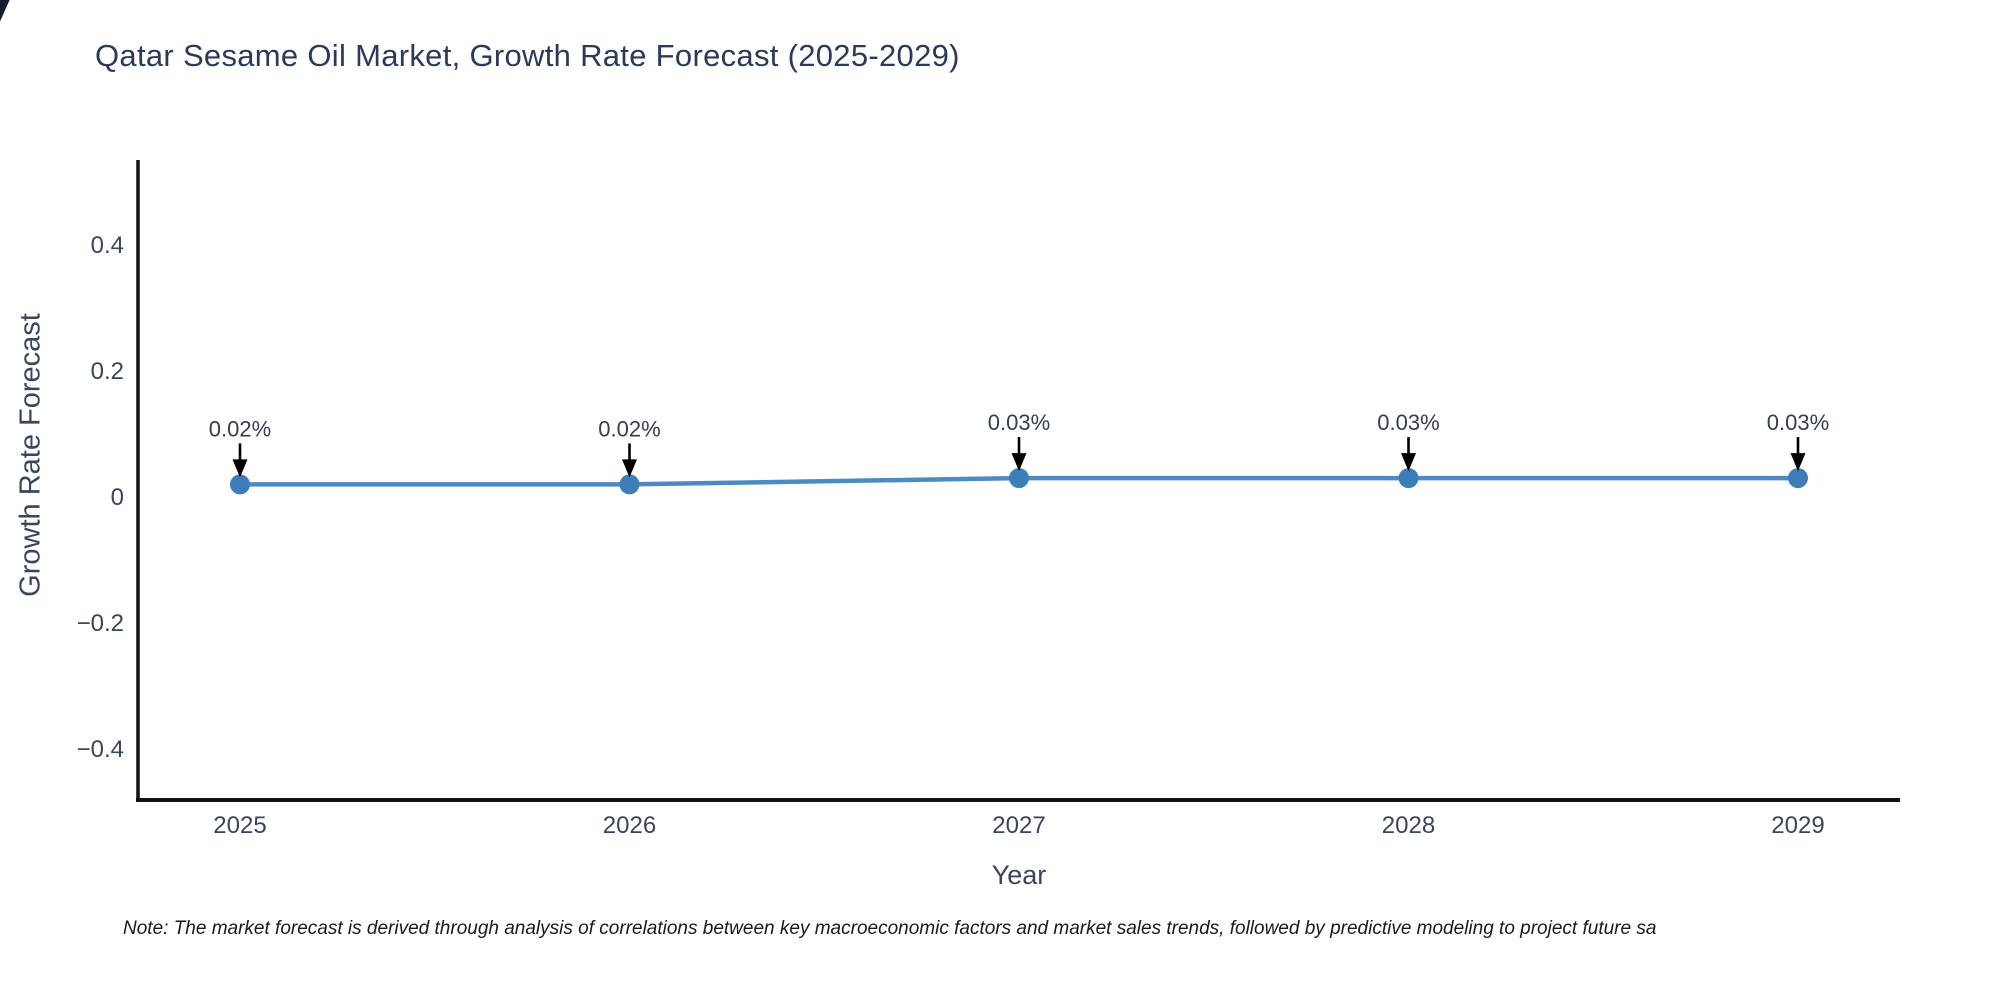 The image size is (2000, 1000). I want to click on x-axis-label: Year, so click(1019, 875).